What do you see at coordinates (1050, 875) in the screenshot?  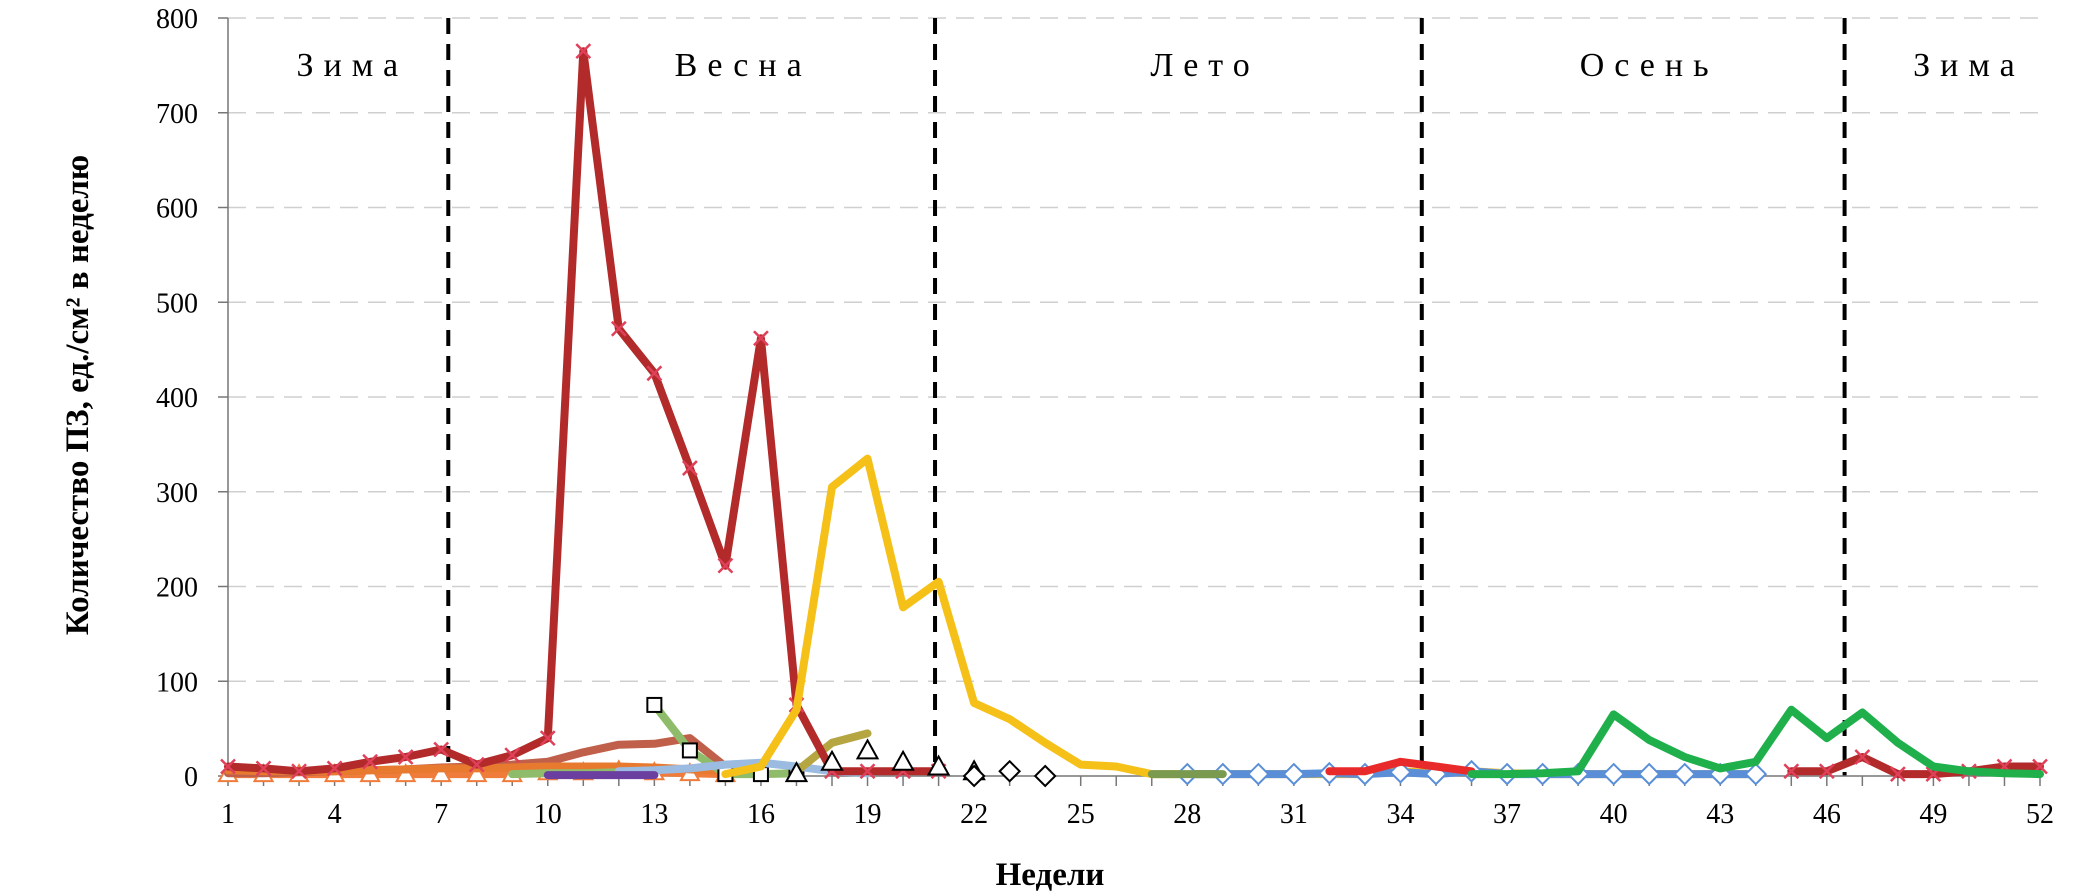 I see `x-axis-title: Недели` at bounding box center [1050, 875].